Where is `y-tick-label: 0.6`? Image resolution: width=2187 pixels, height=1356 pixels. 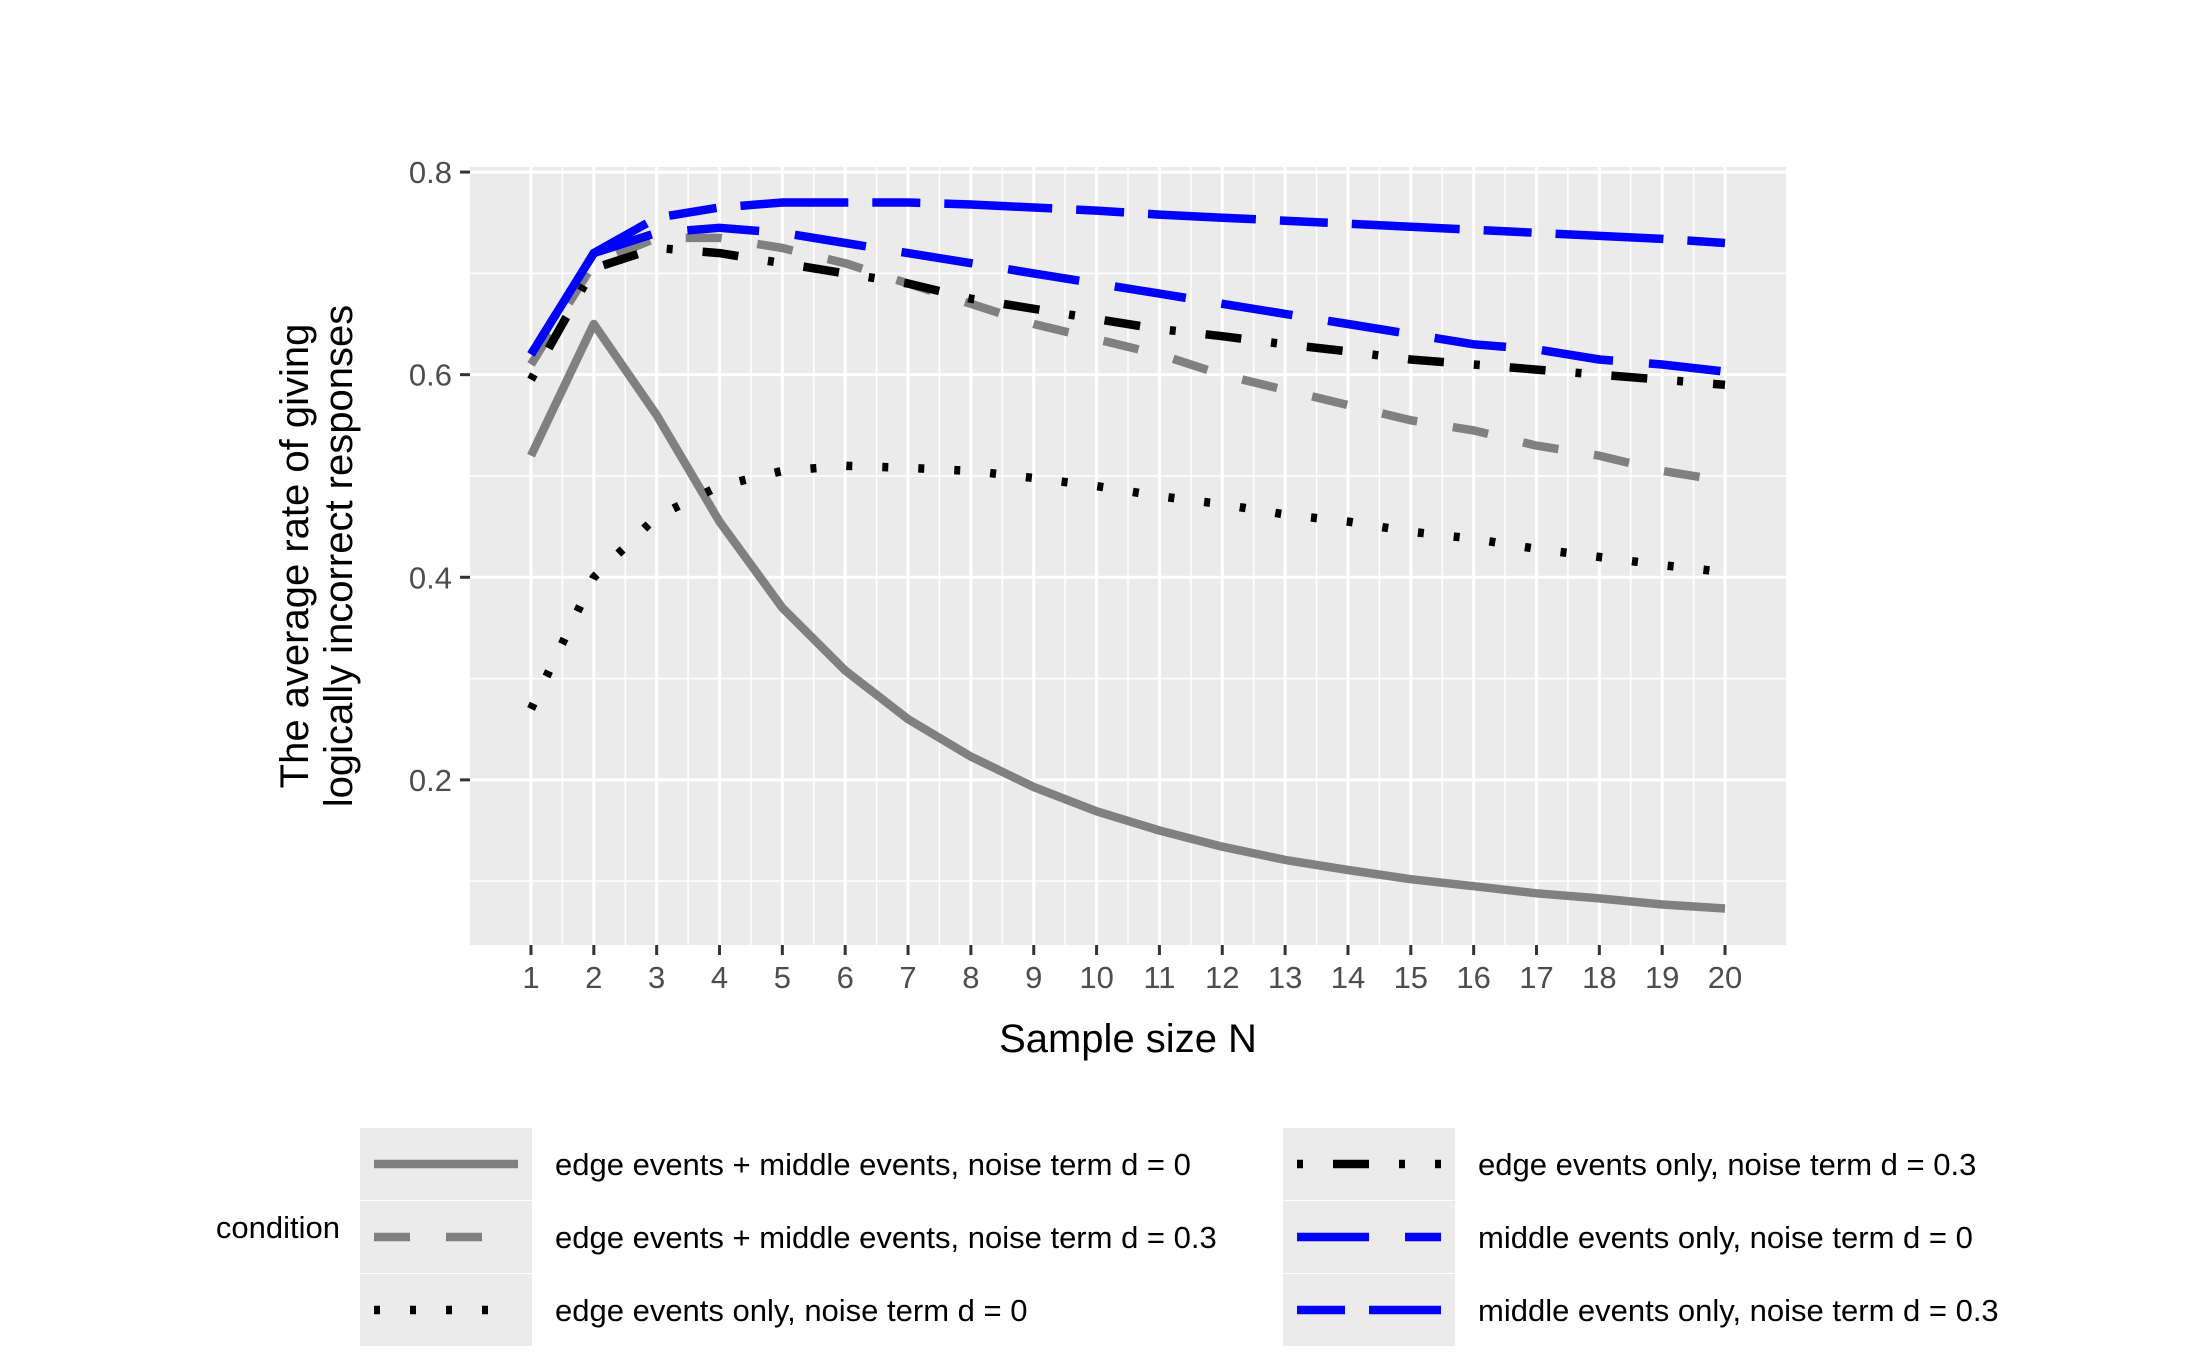
y-tick-label: 0.6 is located at coordinates (430, 375).